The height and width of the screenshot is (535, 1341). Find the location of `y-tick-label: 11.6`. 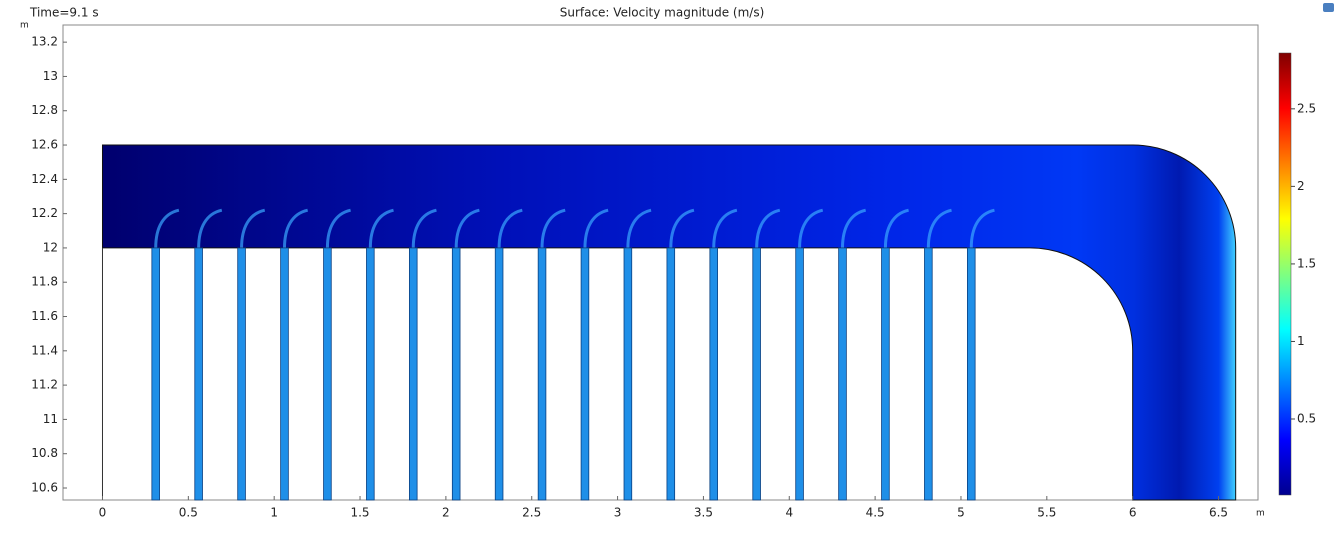

y-tick-label: 11.6 is located at coordinates (44, 316).